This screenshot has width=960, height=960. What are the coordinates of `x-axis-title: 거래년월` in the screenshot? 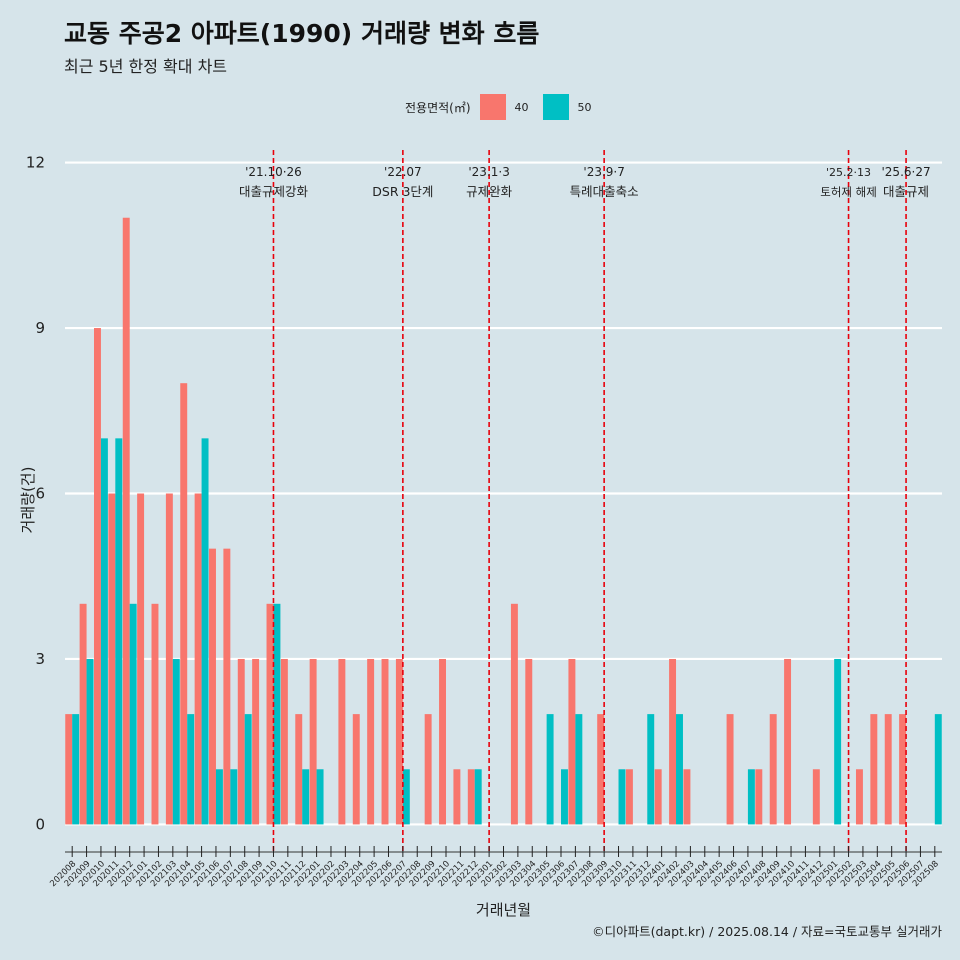 It's located at (503, 910).